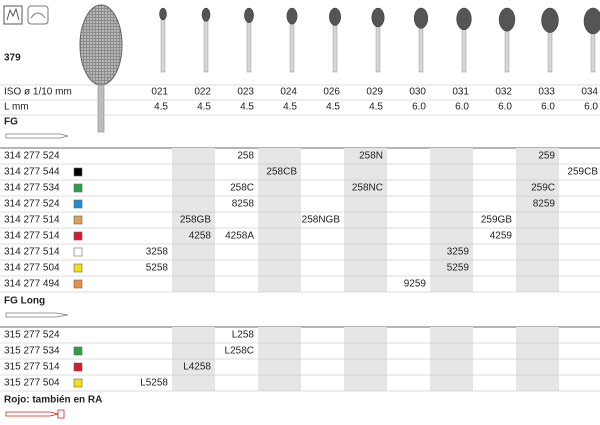 The height and width of the screenshot is (425, 600). What do you see at coordinates (154, 383) in the screenshot?
I see `reference: L5258` at bounding box center [154, 383].